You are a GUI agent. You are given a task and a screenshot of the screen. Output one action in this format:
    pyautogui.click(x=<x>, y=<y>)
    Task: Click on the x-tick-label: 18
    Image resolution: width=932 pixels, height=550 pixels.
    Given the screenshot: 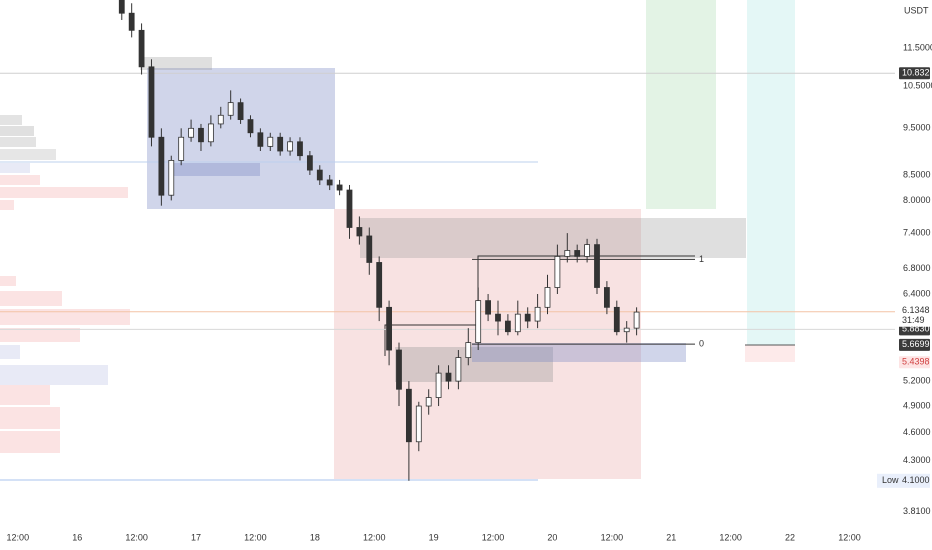 What is the action you would take?
    pyautogui.click(x=315, y=537)
    